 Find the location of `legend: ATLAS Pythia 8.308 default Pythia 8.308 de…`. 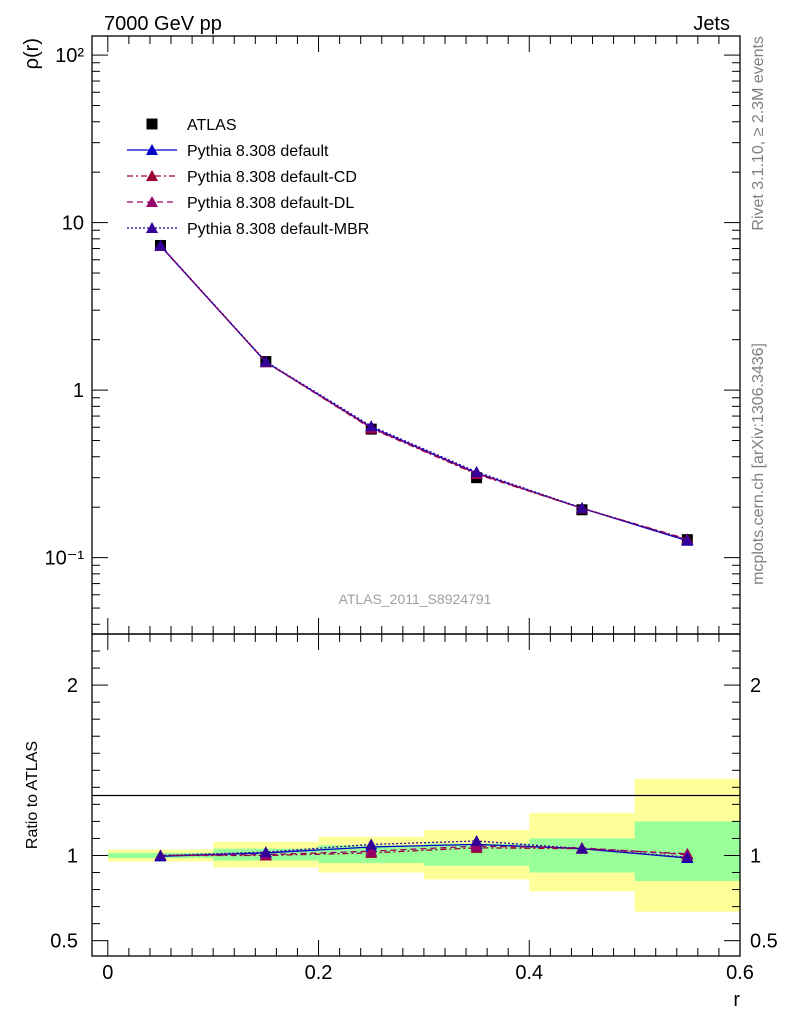

legend: ATLAS Pythia 8.308 default Pythia 8.308 de… is located at coordinates (248, 177).